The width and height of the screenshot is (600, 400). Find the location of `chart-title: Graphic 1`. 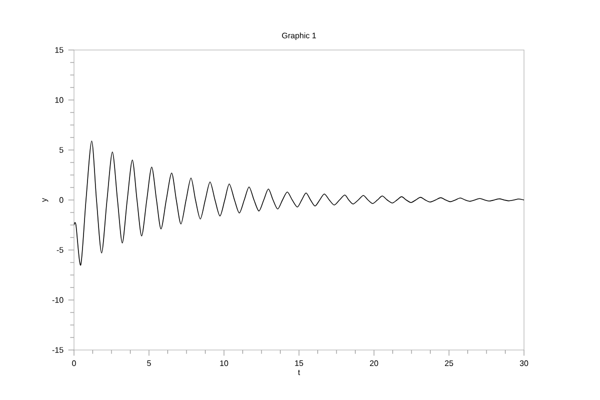

chart-title: Graphic 1 is located at coordinates (299, 36).